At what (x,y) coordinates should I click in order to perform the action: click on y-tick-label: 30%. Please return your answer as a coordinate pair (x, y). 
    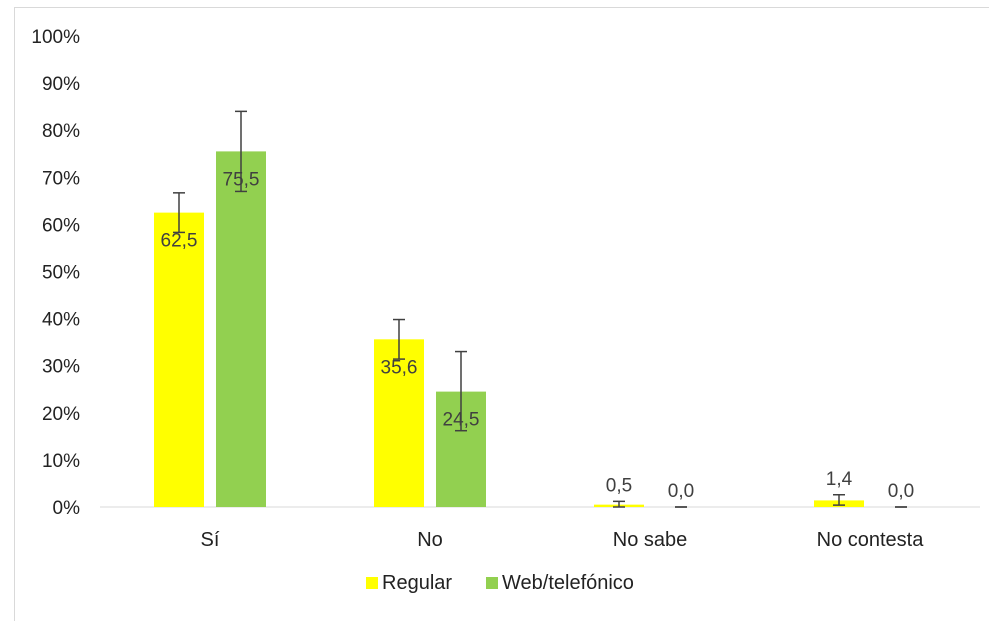
    Looking at the image, I should click on (61, 367).